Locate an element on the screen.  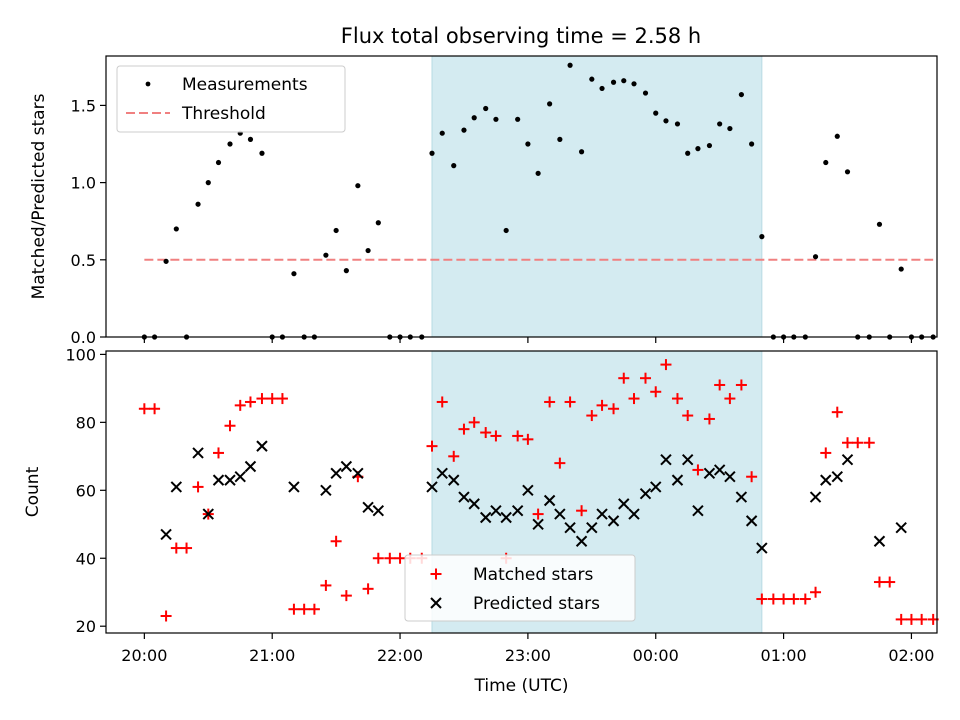
top-y-tick-label: 1.0 is located at coordinates (83, 183).